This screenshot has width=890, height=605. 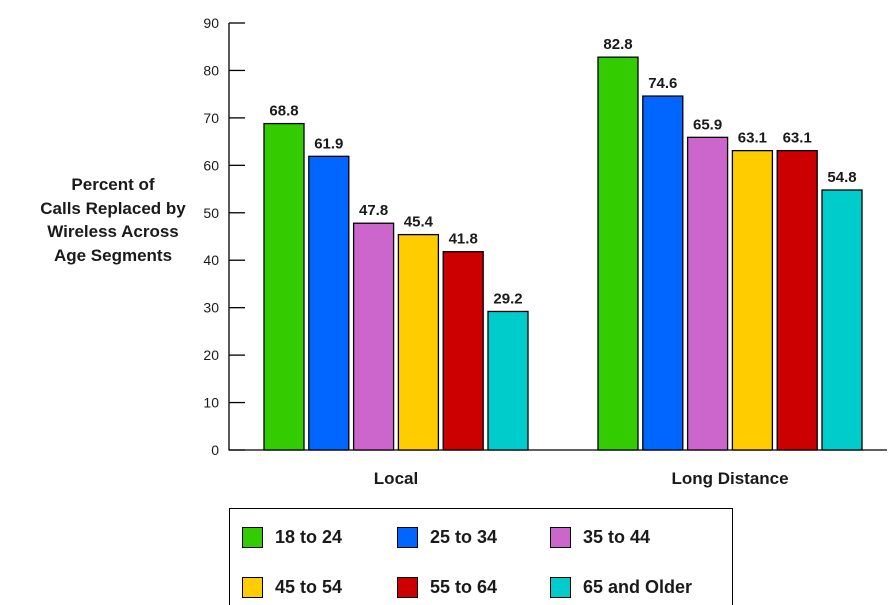 I want to click on data-label: 41.8, so click(x=463, y=239).